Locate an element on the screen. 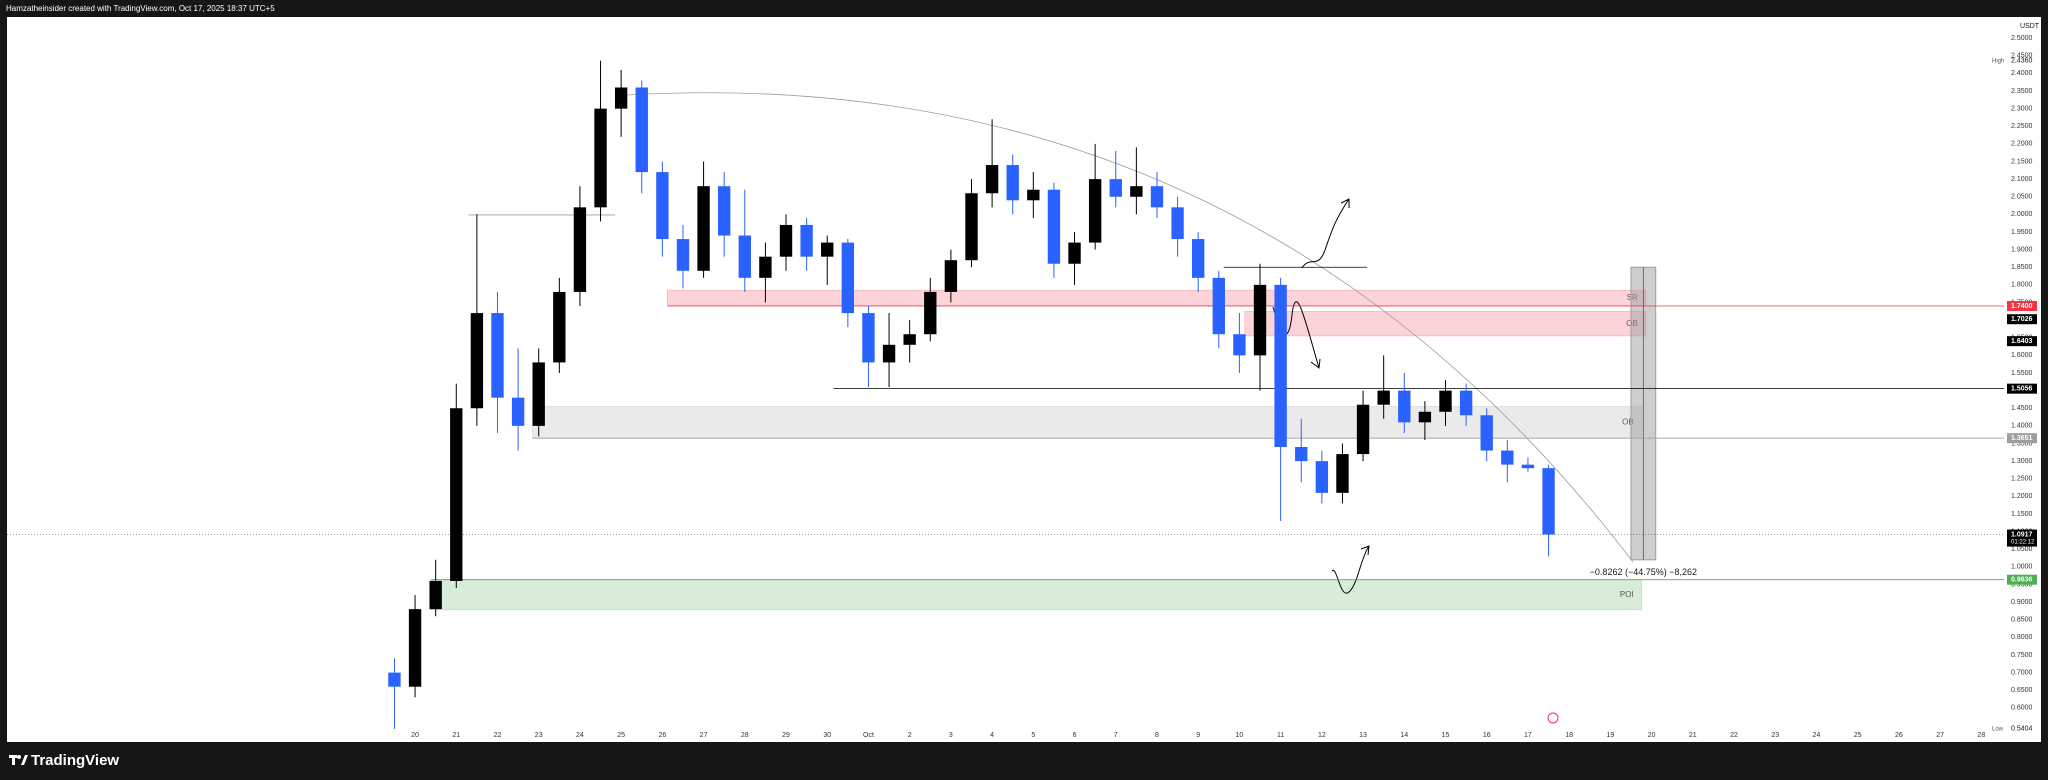  y-tick-label: 1.9000 is located at coordinates (2022, 249).